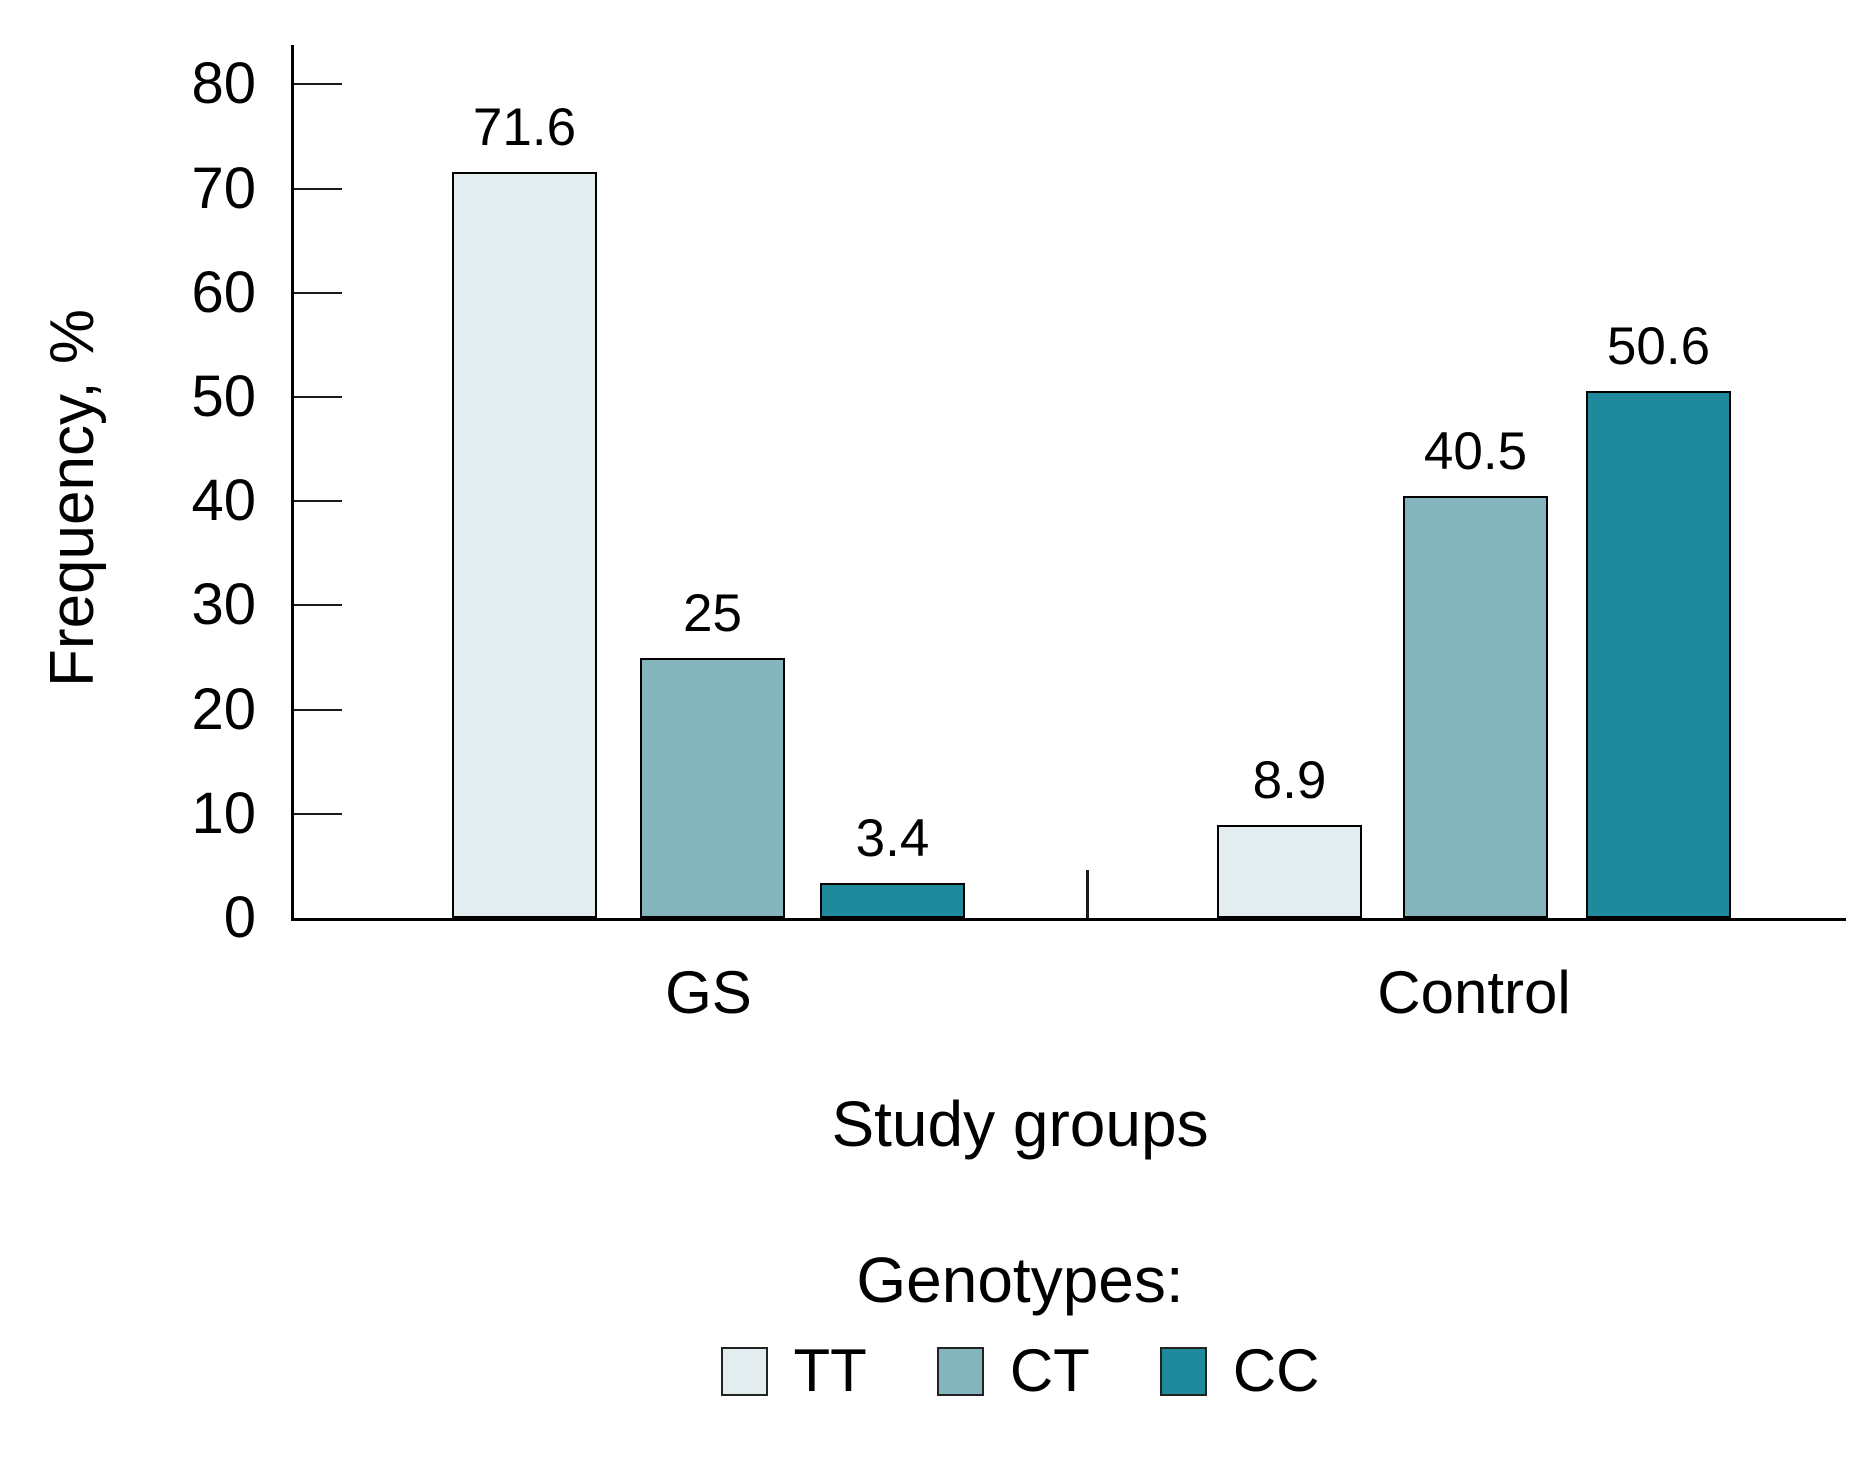 The width and height of the screenshot is (1866, 1466). Describe the element at coordinates (223, 605) in the screenshot. I see `y-axis-tick-label: 30` at that location.